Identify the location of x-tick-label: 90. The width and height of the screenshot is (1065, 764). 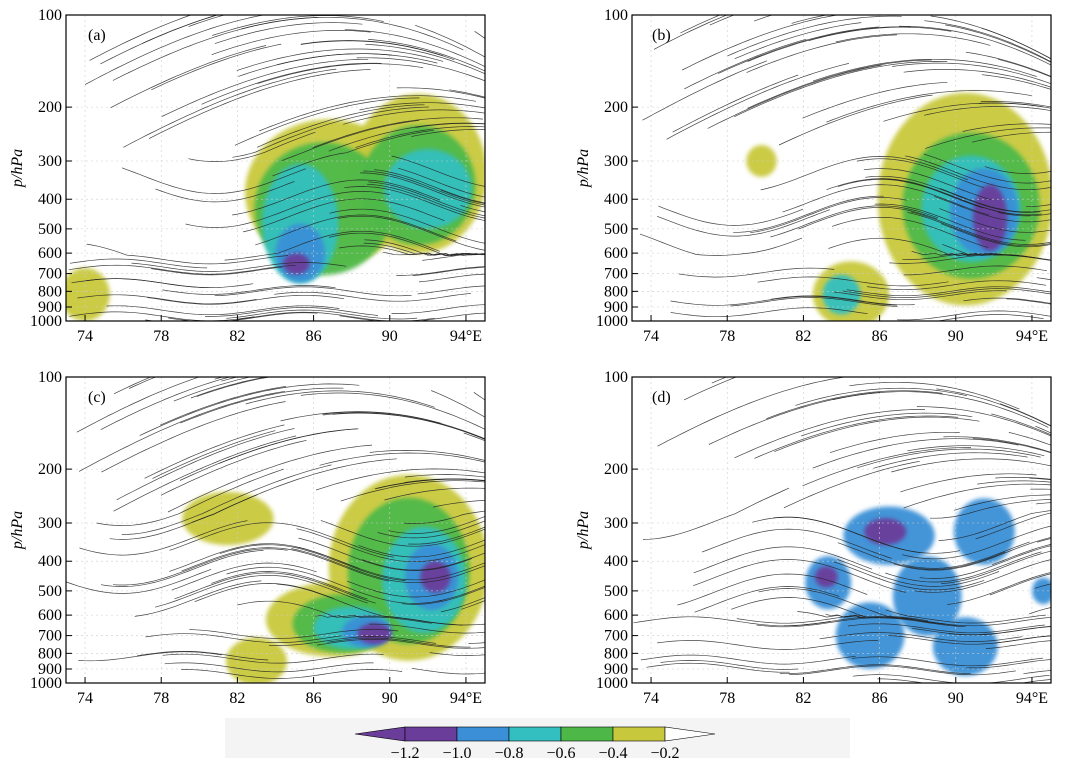
(956, 698).